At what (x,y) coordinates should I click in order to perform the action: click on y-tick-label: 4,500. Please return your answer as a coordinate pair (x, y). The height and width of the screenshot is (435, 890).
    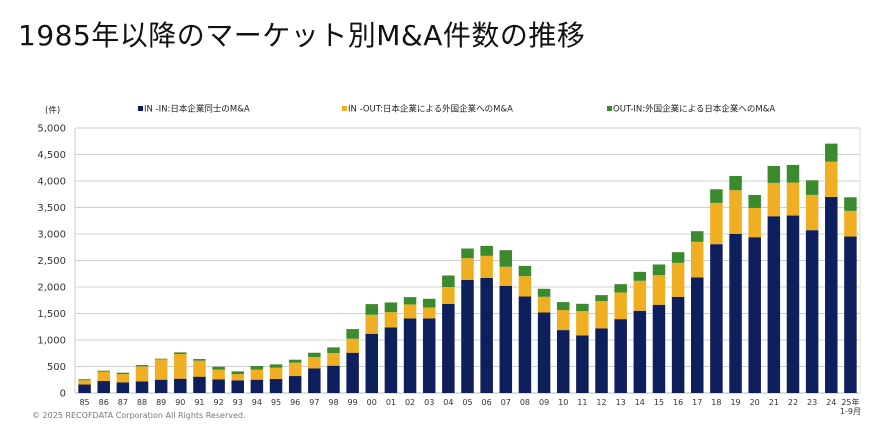
    Looking at the image, I should click on (51, 155).